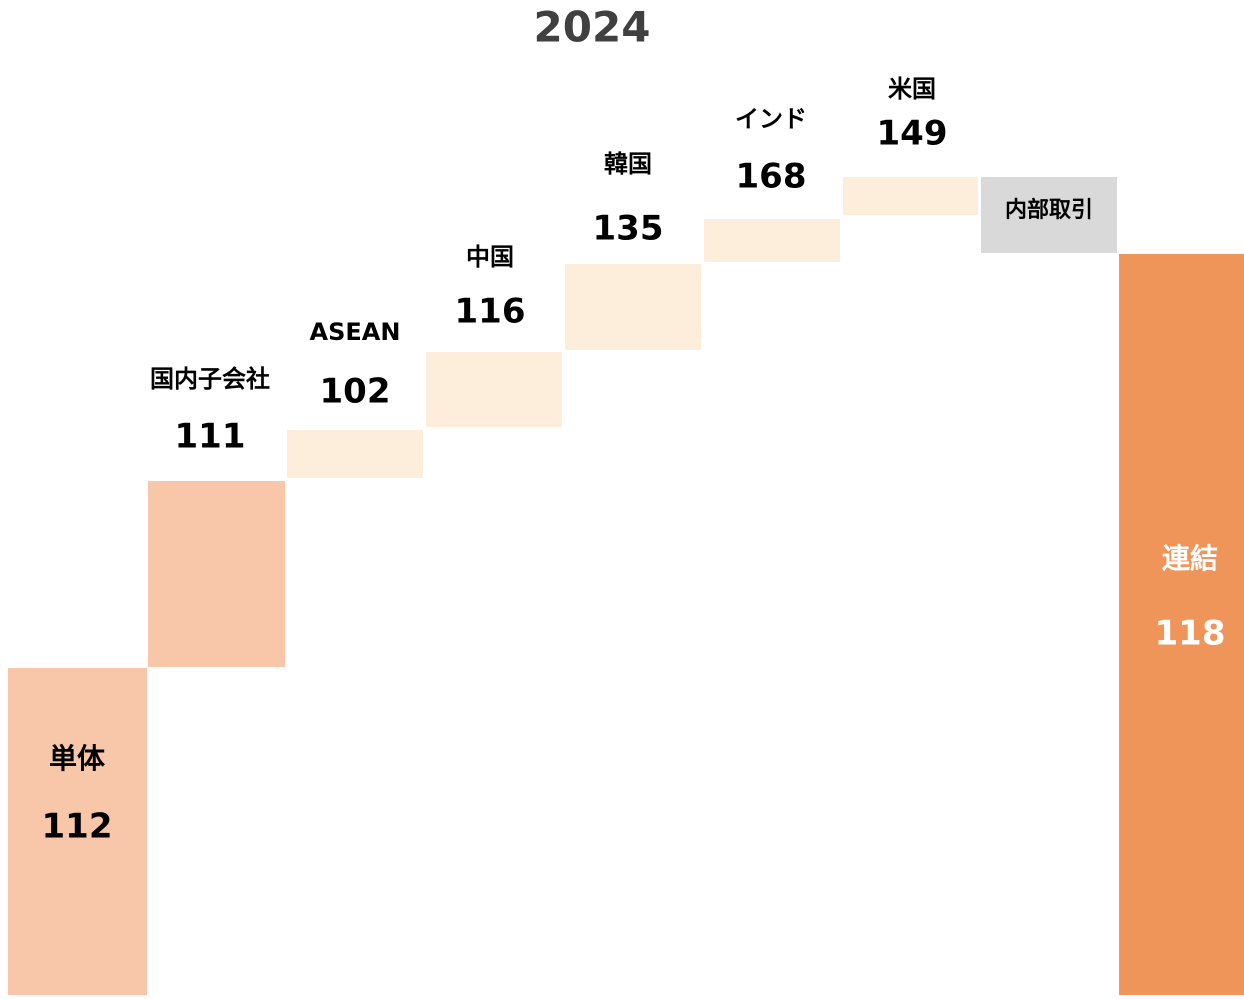  I want to click on step-value: 168, so click(771, 177).